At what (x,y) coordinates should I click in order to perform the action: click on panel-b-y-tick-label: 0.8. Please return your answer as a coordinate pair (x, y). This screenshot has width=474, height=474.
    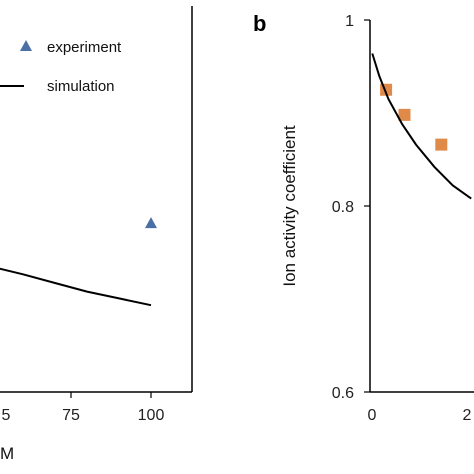
    Looking at the image, I should click on (343, 207).